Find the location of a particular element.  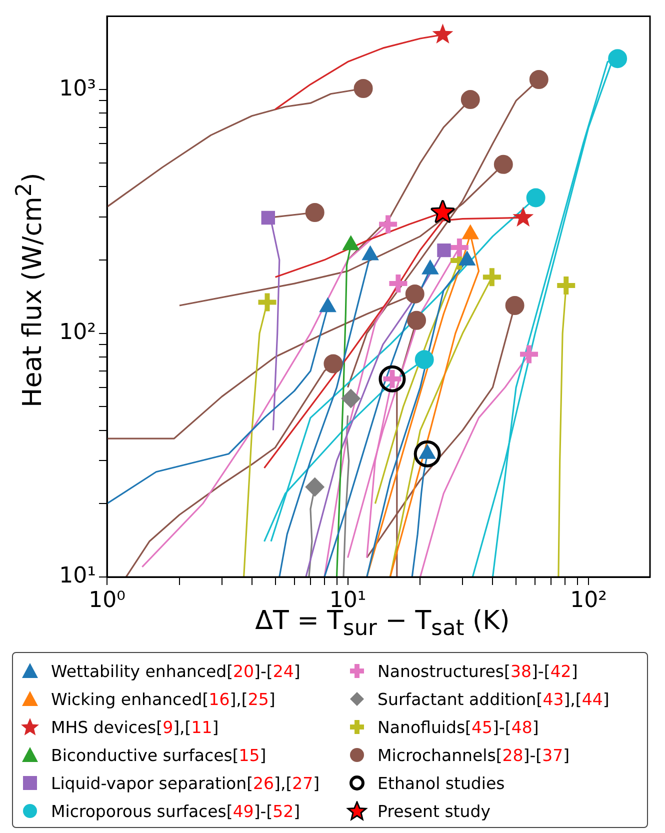

y-tick-label: 10³ is located at coordinates (77, 89).